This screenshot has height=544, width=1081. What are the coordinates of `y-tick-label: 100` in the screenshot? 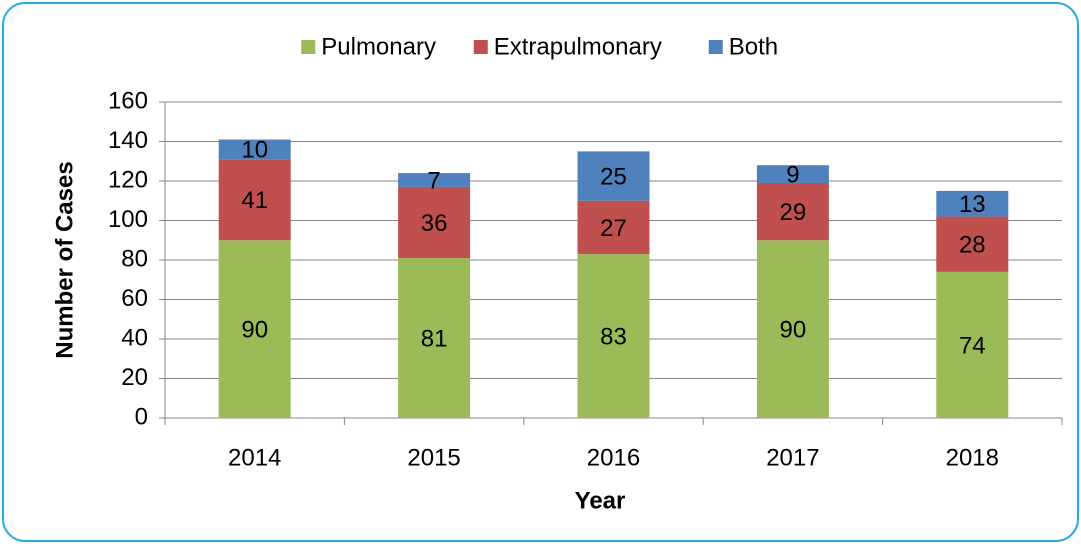 It's located at (128, 219).